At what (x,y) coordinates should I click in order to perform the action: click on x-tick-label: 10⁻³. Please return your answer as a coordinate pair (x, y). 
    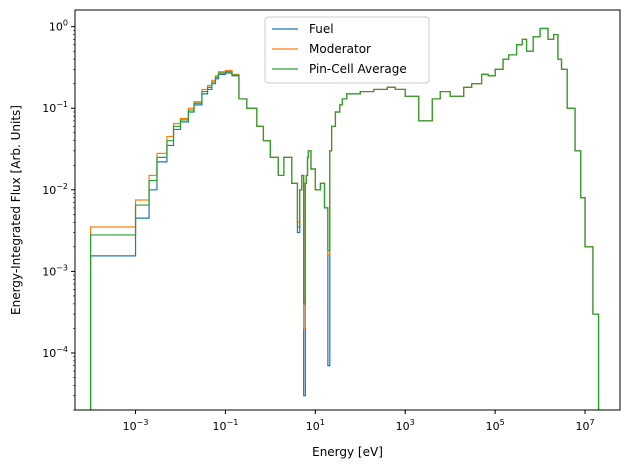
    Looking at the image, I should click on (136, 425).